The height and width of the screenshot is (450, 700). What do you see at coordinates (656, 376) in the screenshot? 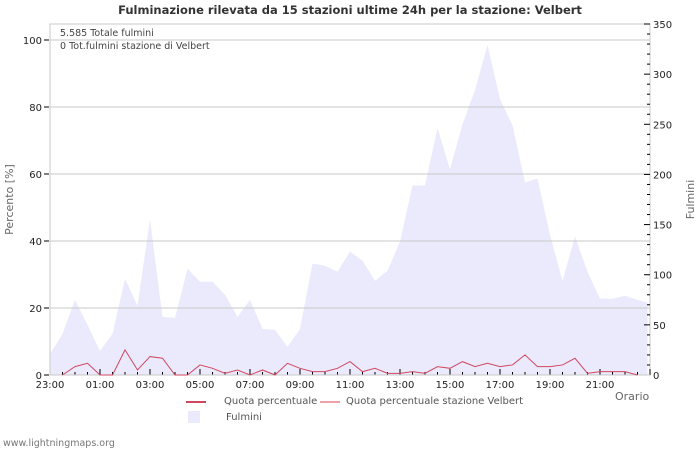
I see `right-tick-label: 0` at bounding box center [656, 376].